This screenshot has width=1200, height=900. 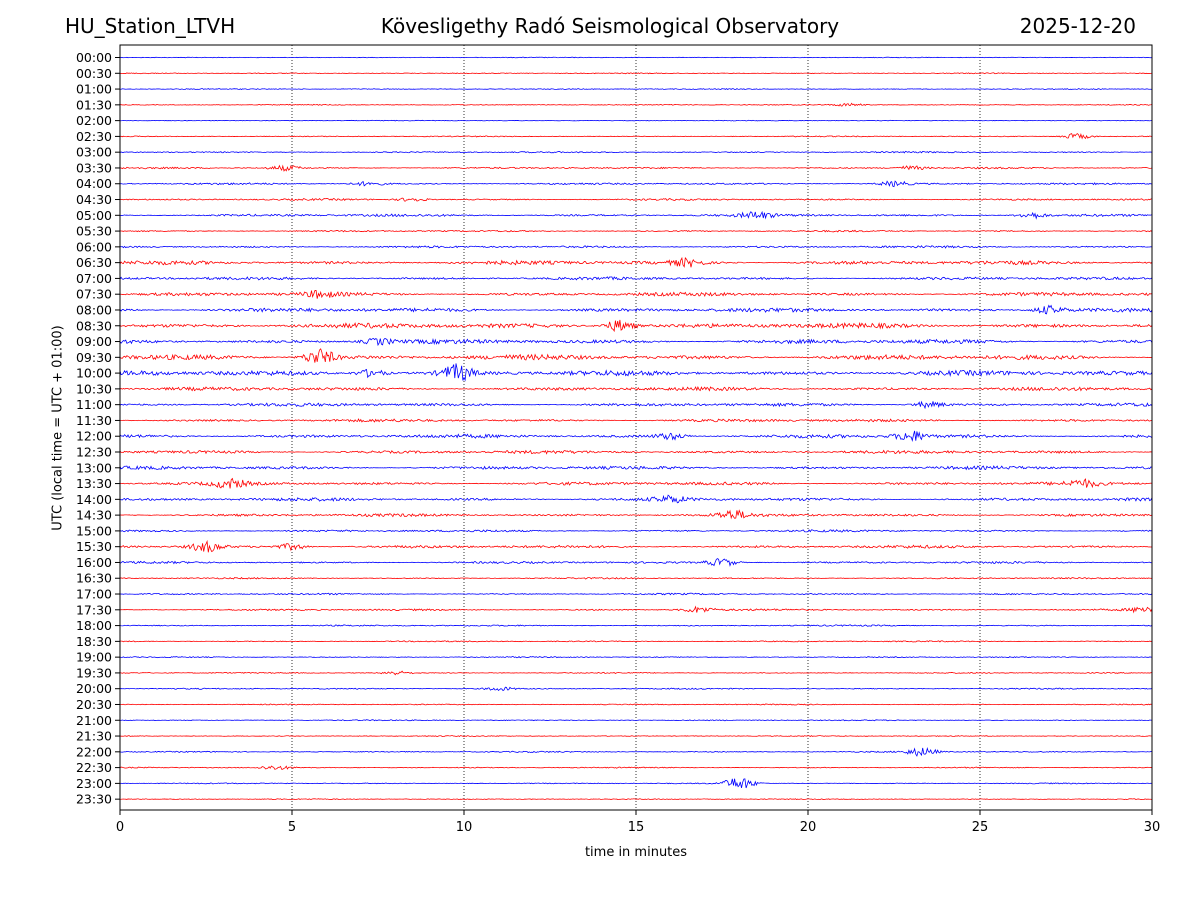 What do you see at coordinates (94, 499) in the screenshot?
I see `y-tick-label: 14:00` at bounding box center [94, 499].